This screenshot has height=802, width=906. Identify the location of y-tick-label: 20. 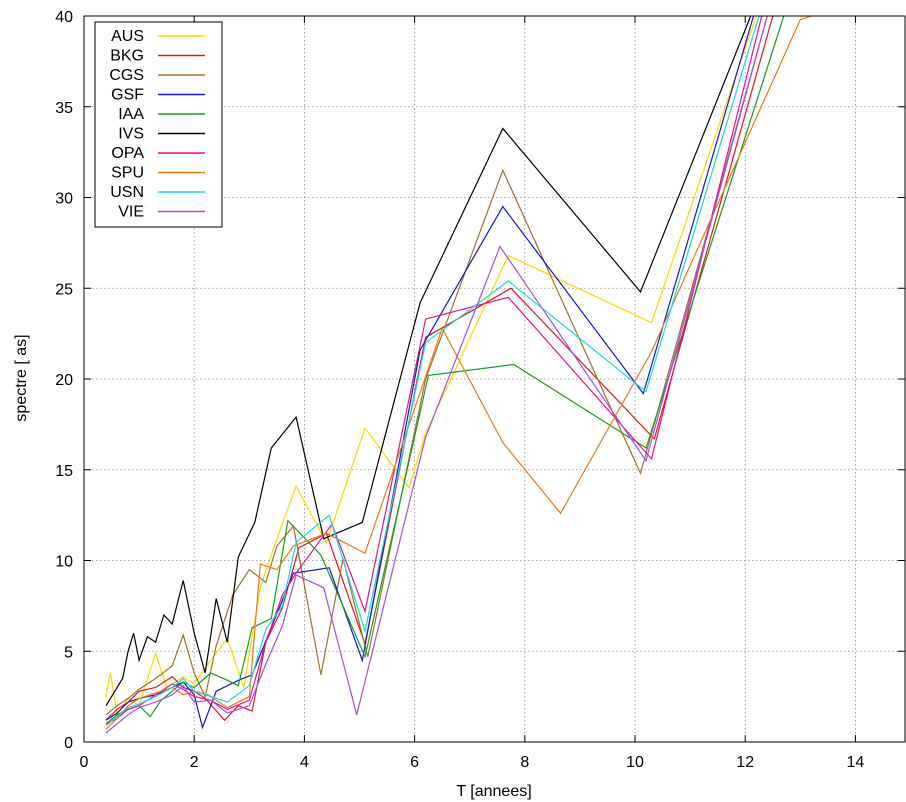
(64, 380).